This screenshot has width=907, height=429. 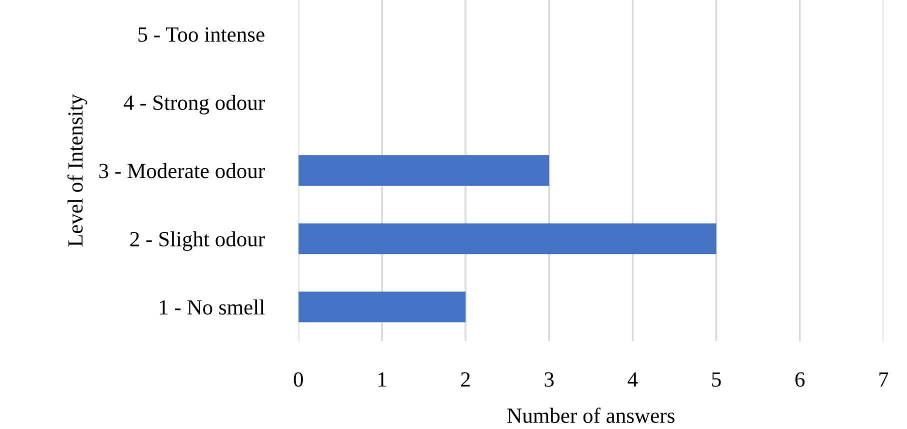 I want to click on x-tick-label: 4, so click(x=633, y=379).